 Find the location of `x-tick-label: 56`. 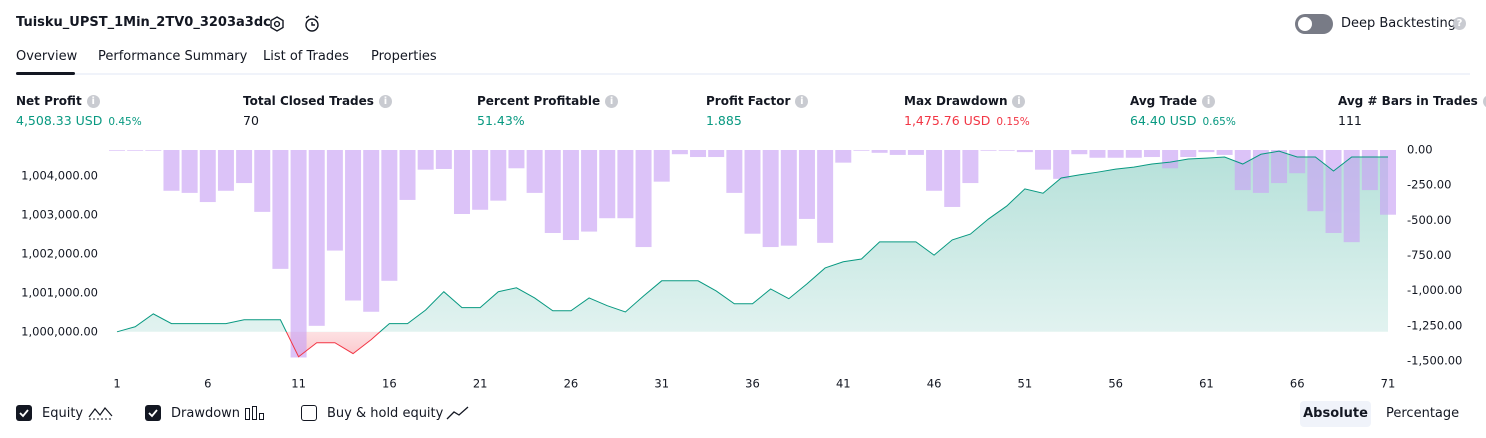

x-tick-label: 56 is located at coordinates (1115, 384).